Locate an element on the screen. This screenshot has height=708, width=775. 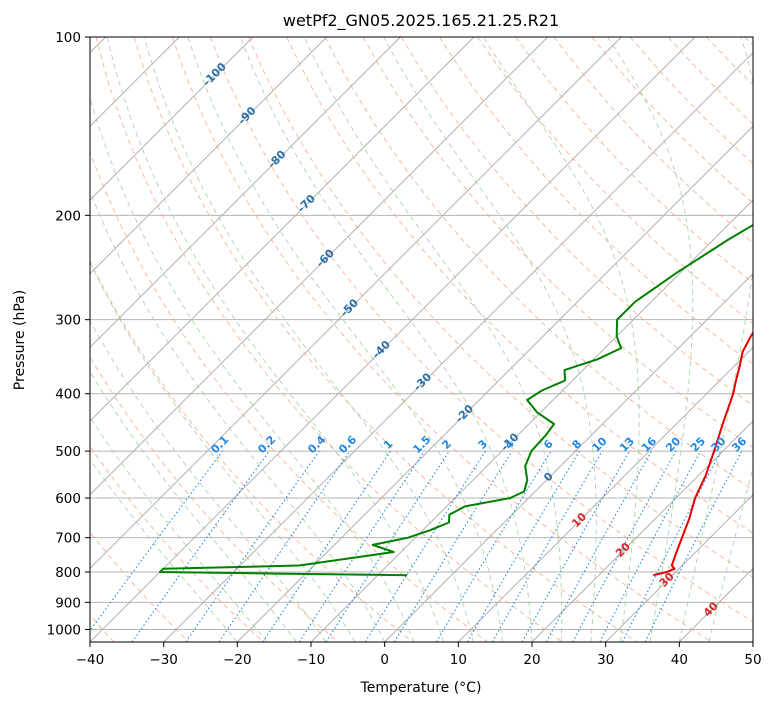
y-tick-label: 200 is located at coordinates (68, 216).